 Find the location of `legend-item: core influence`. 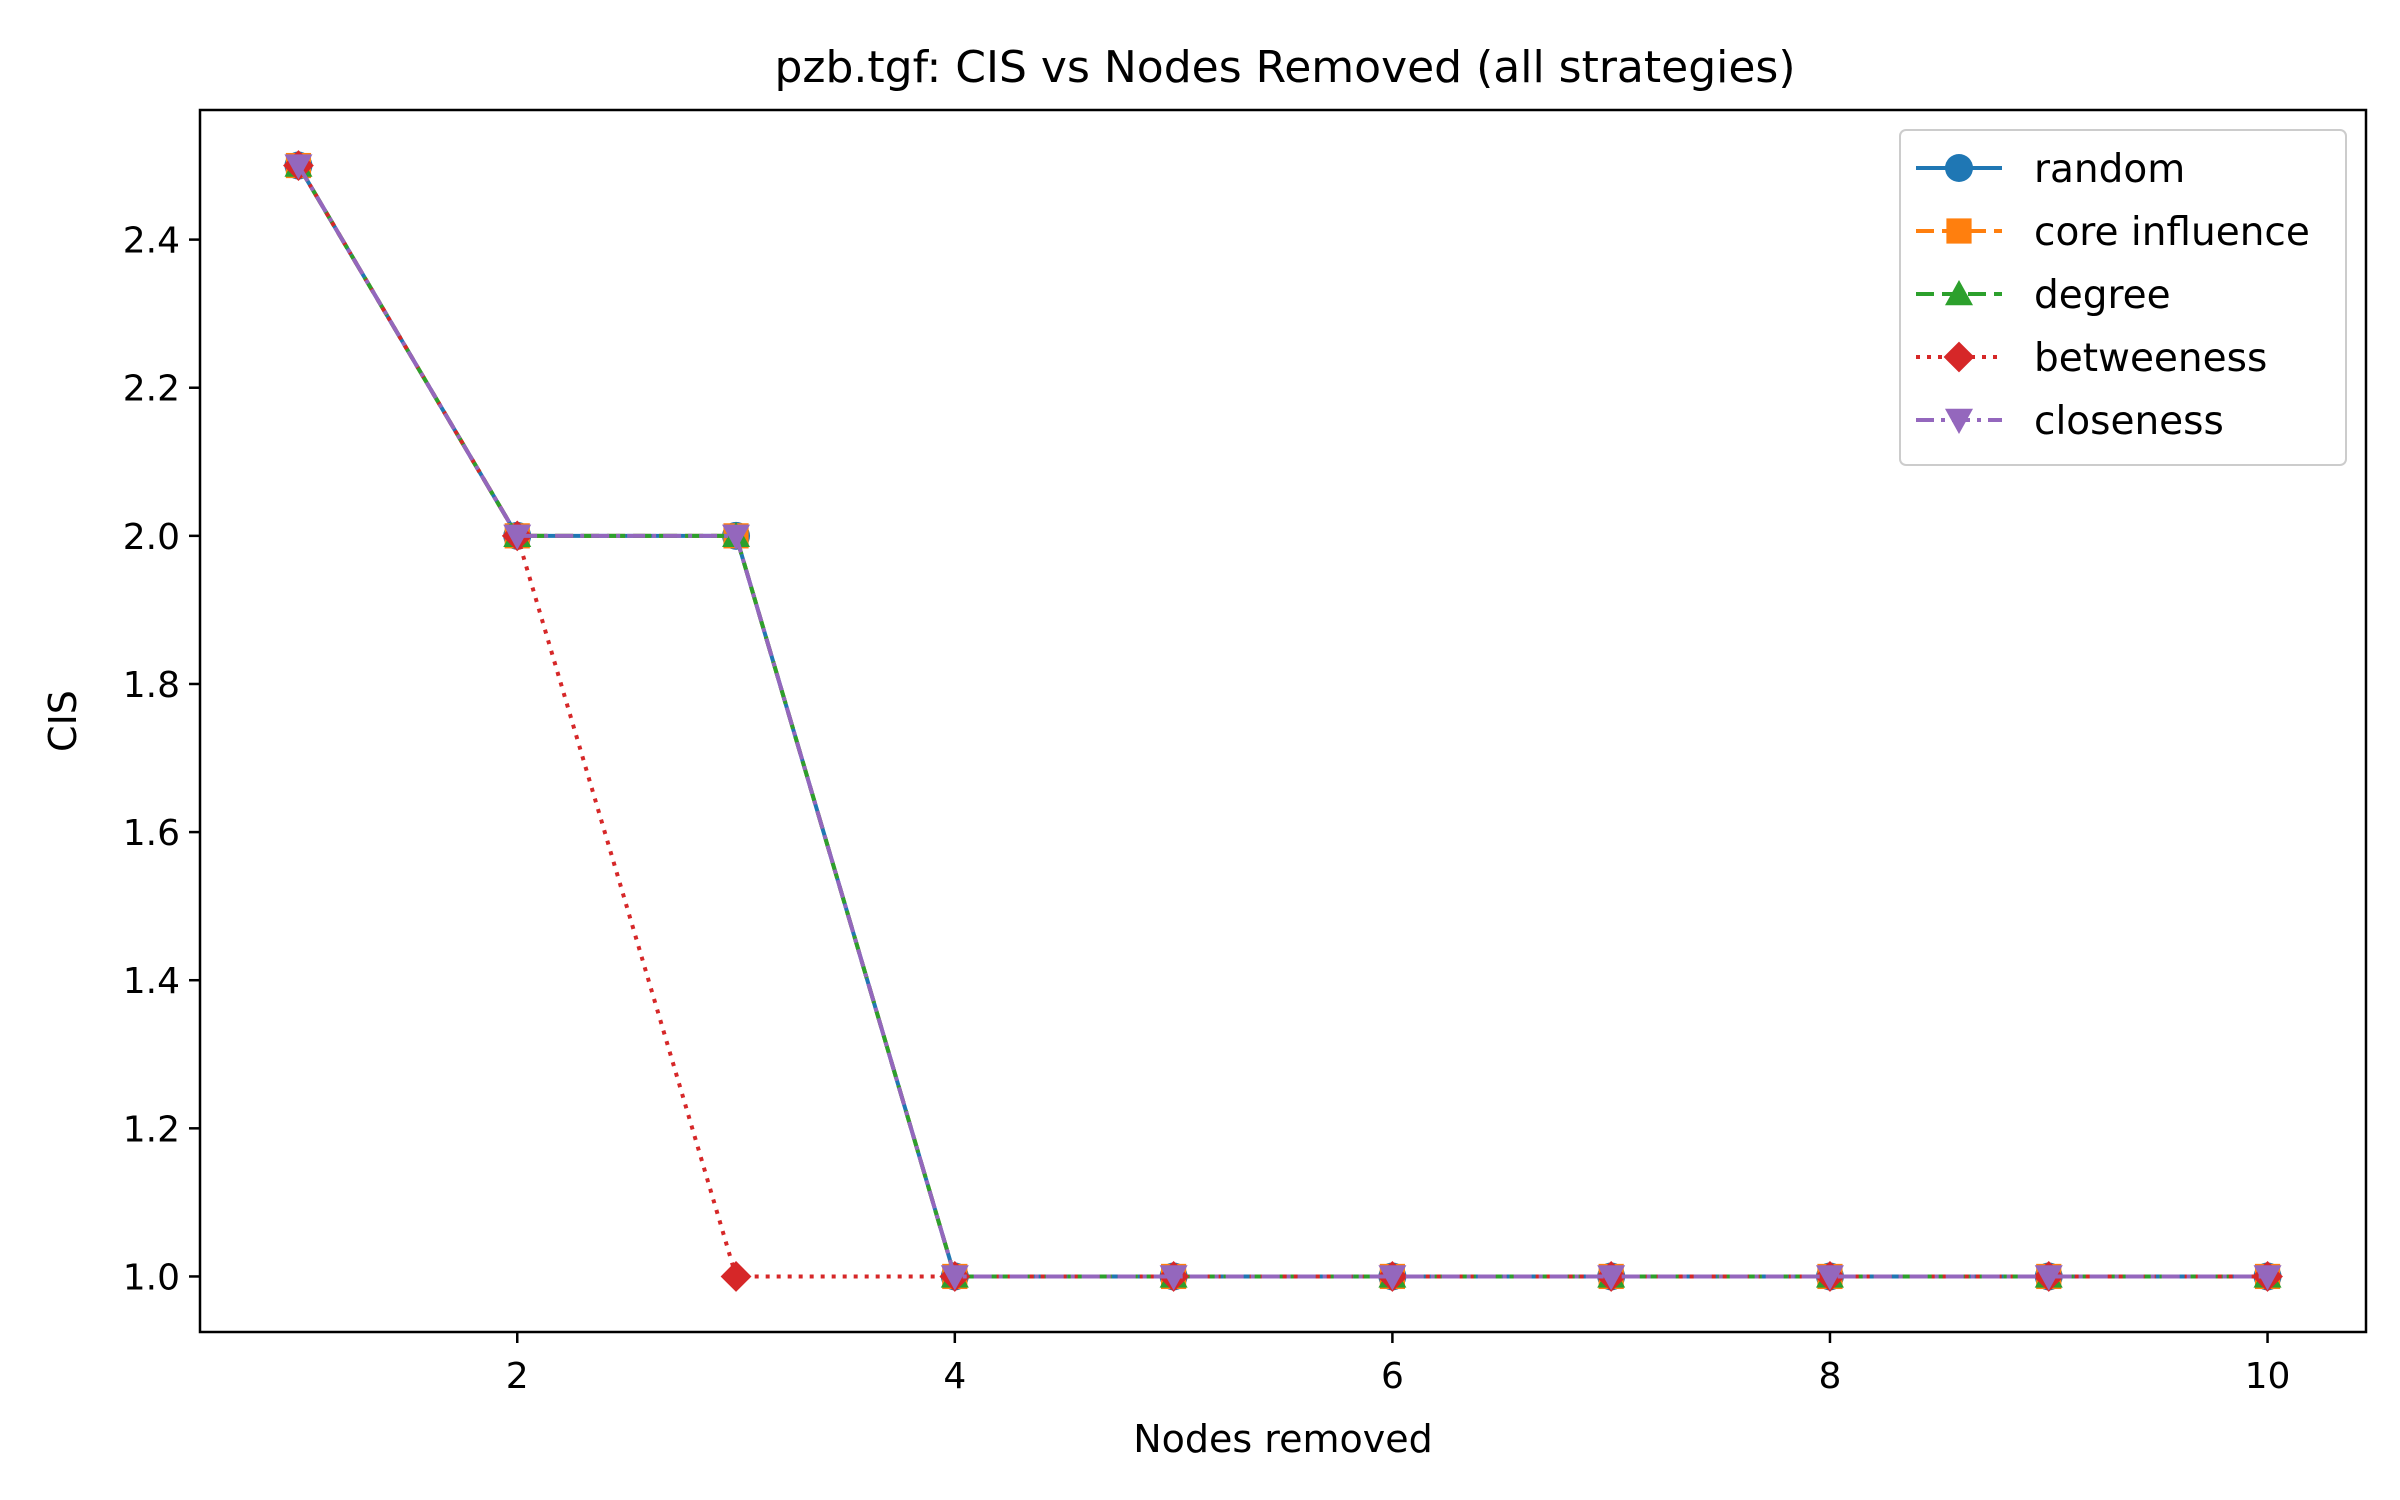

legend-item: core influence is located at coordinates (2113, 232).